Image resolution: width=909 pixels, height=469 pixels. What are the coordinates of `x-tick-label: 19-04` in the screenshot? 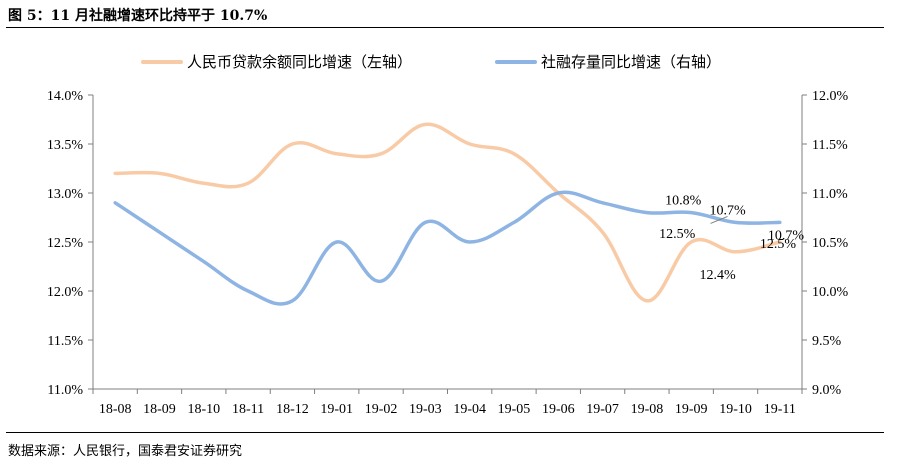 It's located at (469, 409).